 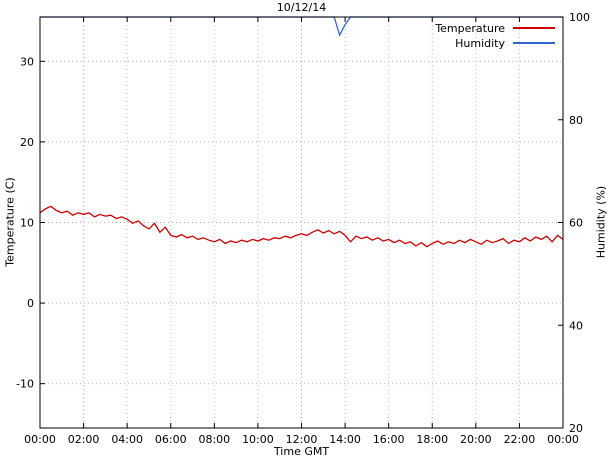 What do you see at coordinates (25, 384) in the screenshot?
I see `y-left-tick-label: -10` at bounding box center [25, 384].